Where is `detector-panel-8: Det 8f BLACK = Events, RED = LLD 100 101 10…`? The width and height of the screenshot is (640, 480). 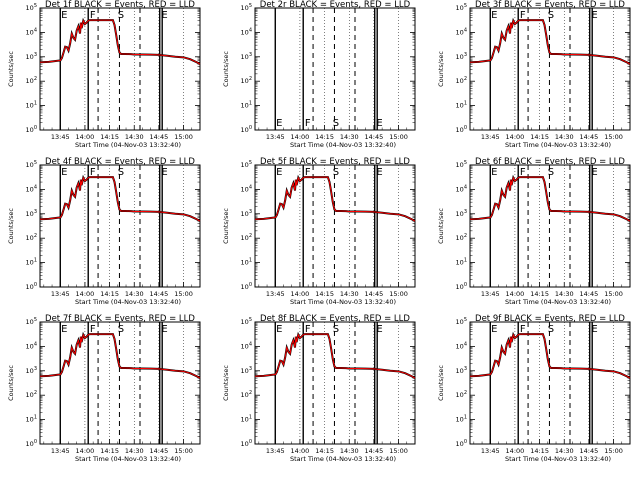 detector-panel-8: Det 8f BLACK = Events, RED = LLD 100 101 10… is located at coordinates (319, 388).